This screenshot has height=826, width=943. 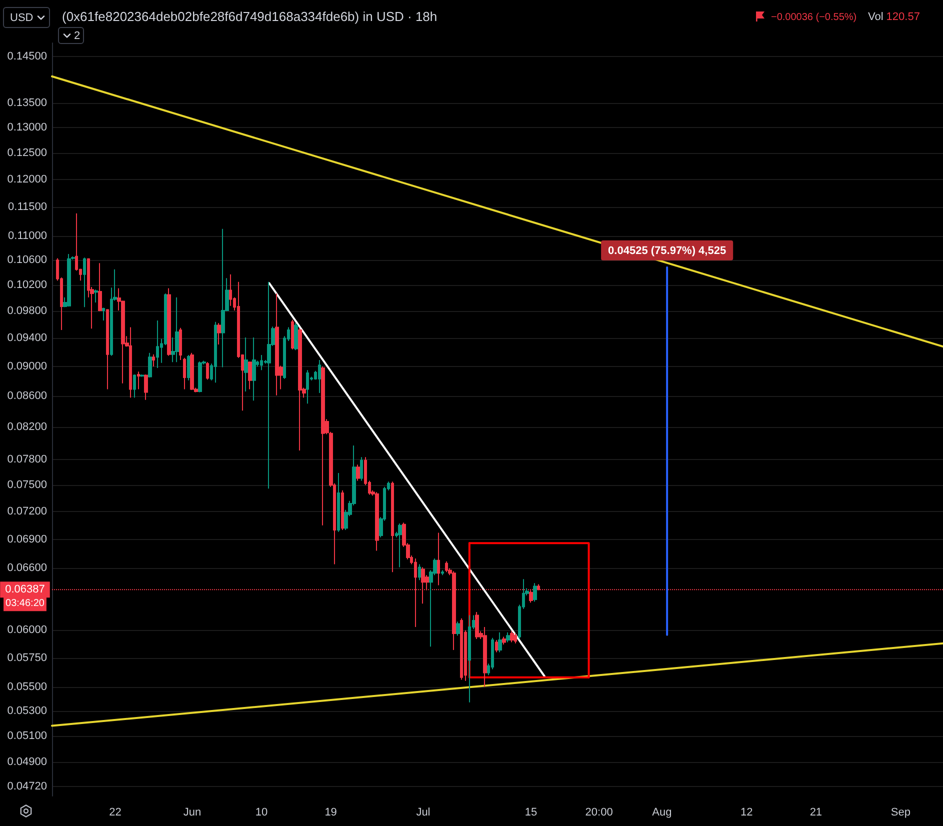 I want to click on y-tick-label: 0.11000, so click(x=27, y=236).